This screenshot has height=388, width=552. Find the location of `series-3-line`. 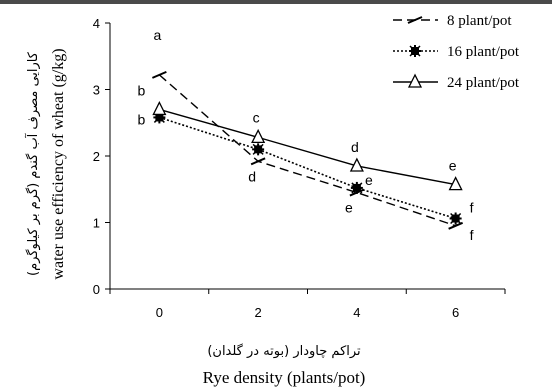

series-3-line is located at coordinates (307, 147).